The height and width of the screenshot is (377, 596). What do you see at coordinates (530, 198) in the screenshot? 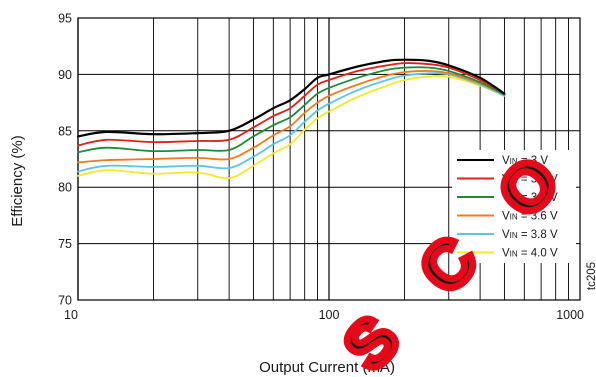
I see `legend-label: VIN = 3.4 V` at bounding box center [530, 198].